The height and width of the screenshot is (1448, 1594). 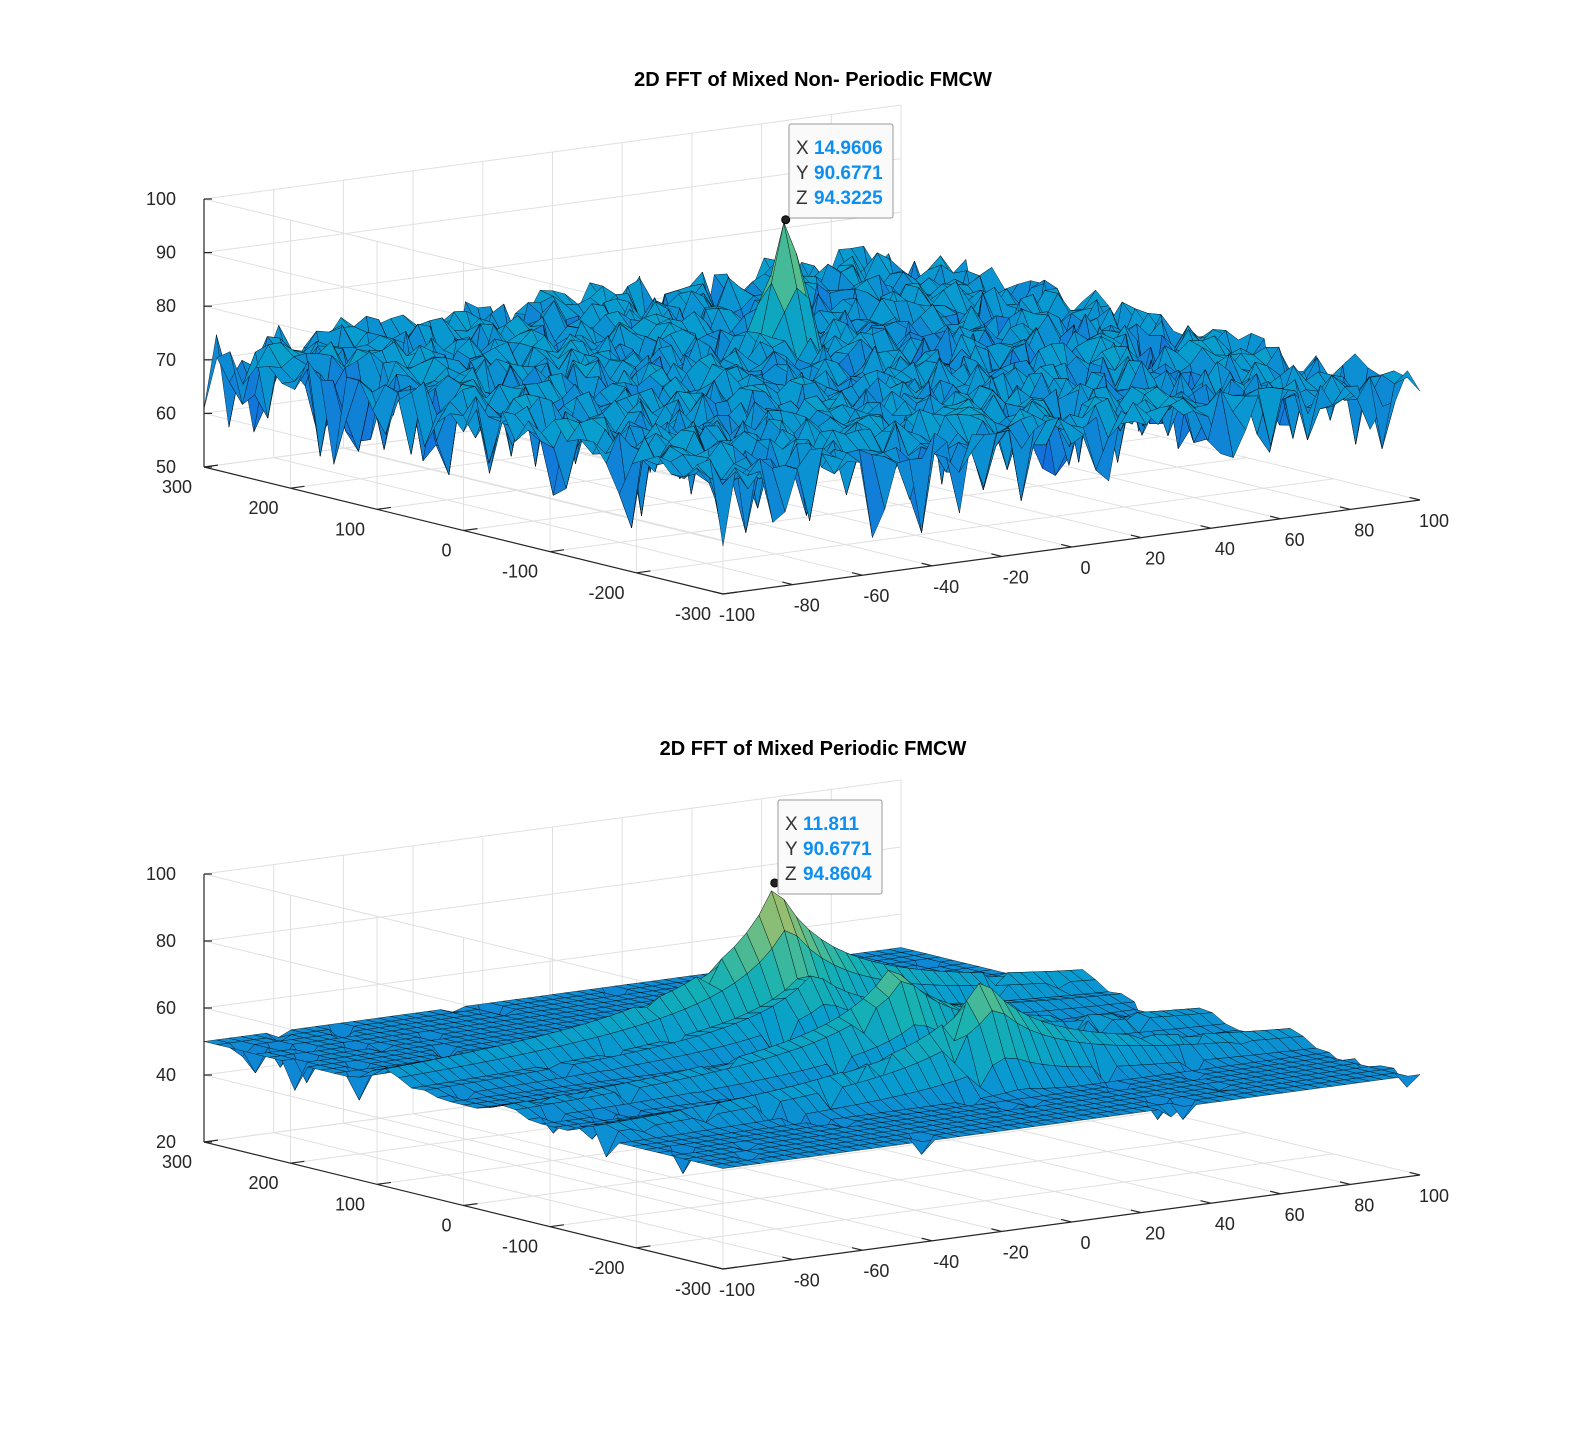 What do you see at coordinates (848, 173) in the screenshot?
I see `data-tip-y-value: 90.6771` at bounding box center [848, 173].